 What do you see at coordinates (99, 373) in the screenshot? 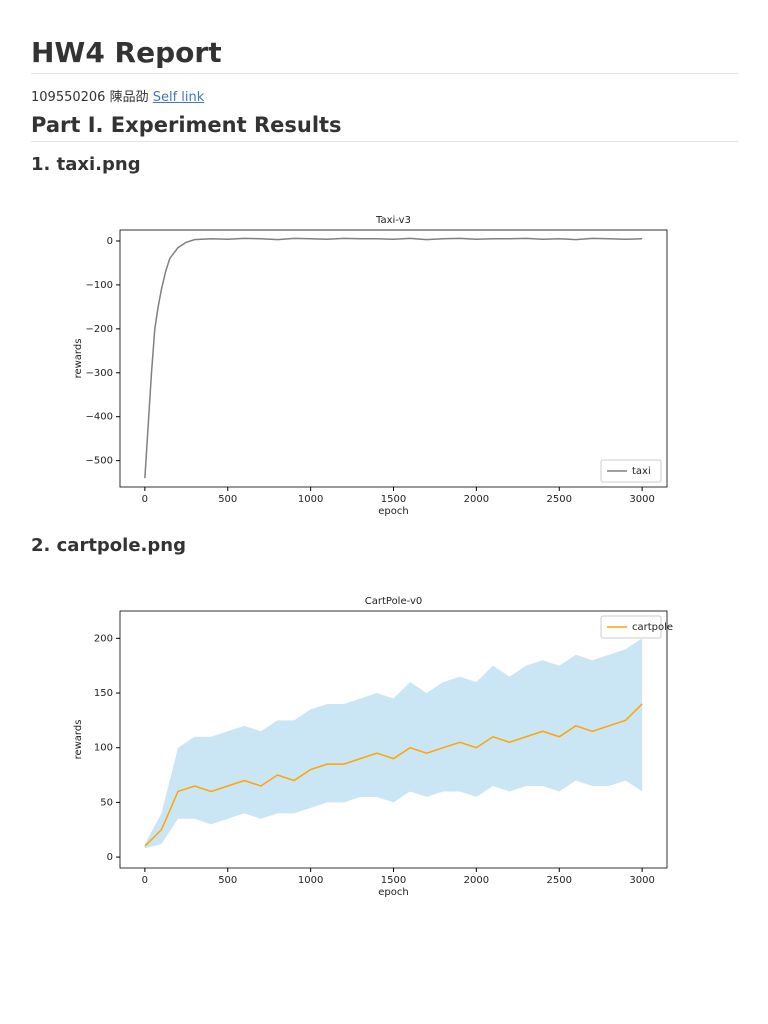
I see `y-tick-label: −300` at bounding box center [99, 373].